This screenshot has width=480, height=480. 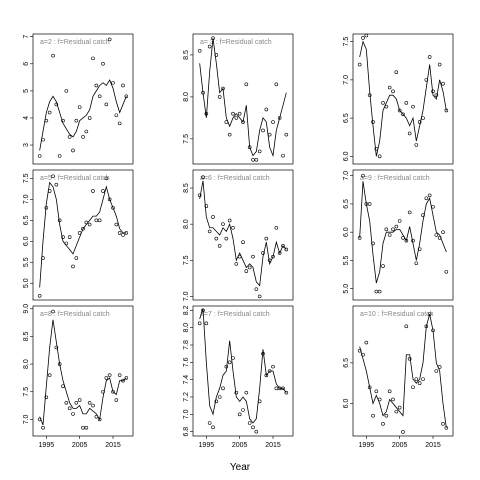 What do you see at coordinates (26, 64) in the screenshot?
I see `y-tick-label: 6` at bounding box center [26, 64].